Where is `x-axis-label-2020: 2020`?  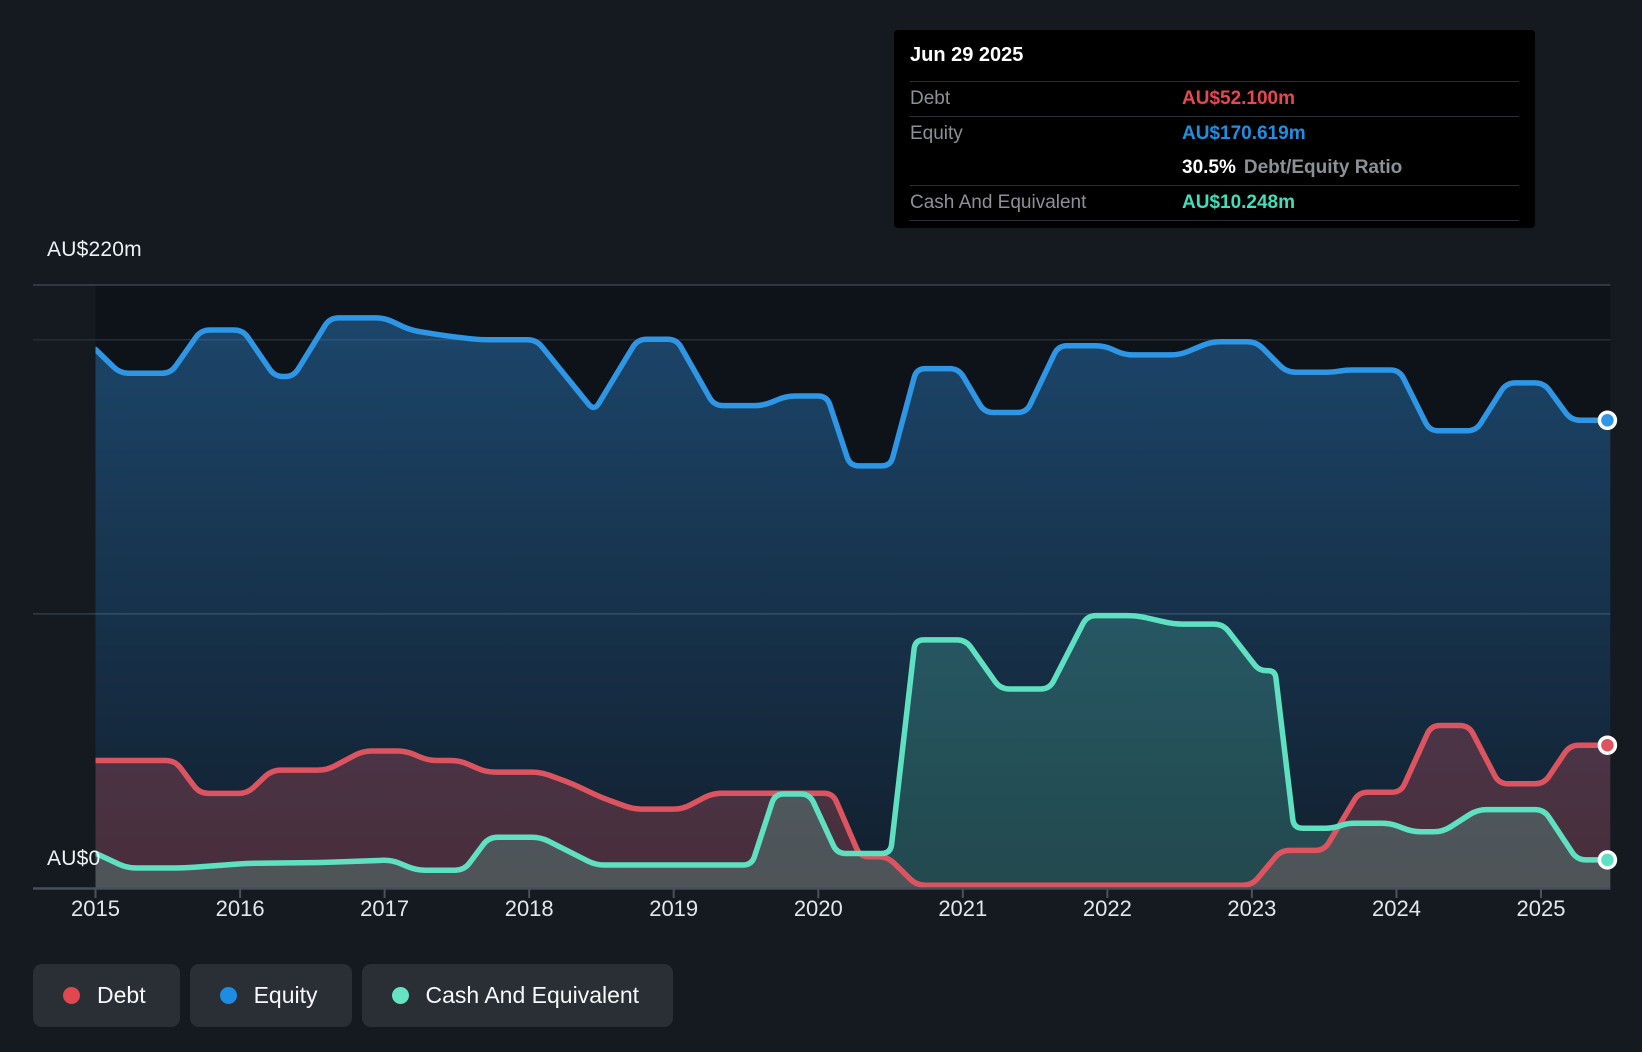
x-axis-label-2020: 2020 is located at coordinates (818, 908).